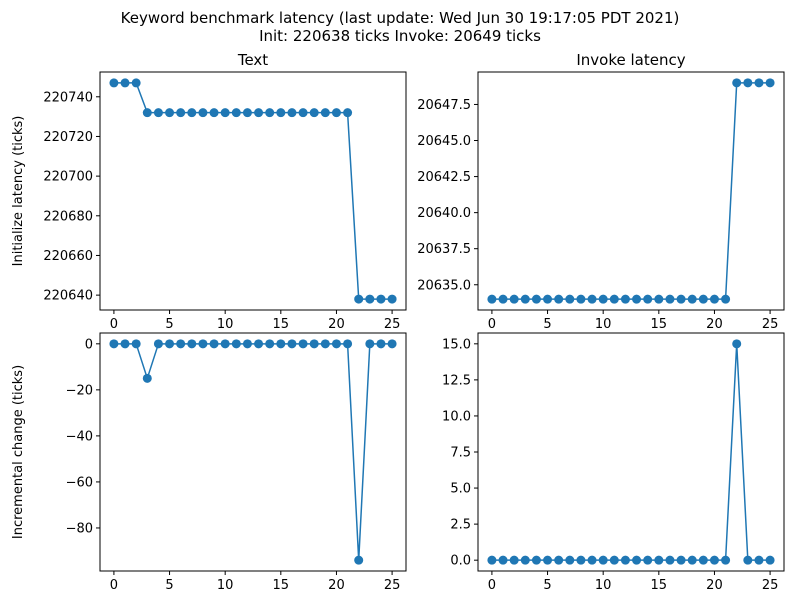 This screenshot has height=600, width=800. I want to click on y-tick-label: 12.5, so click(456, 380).